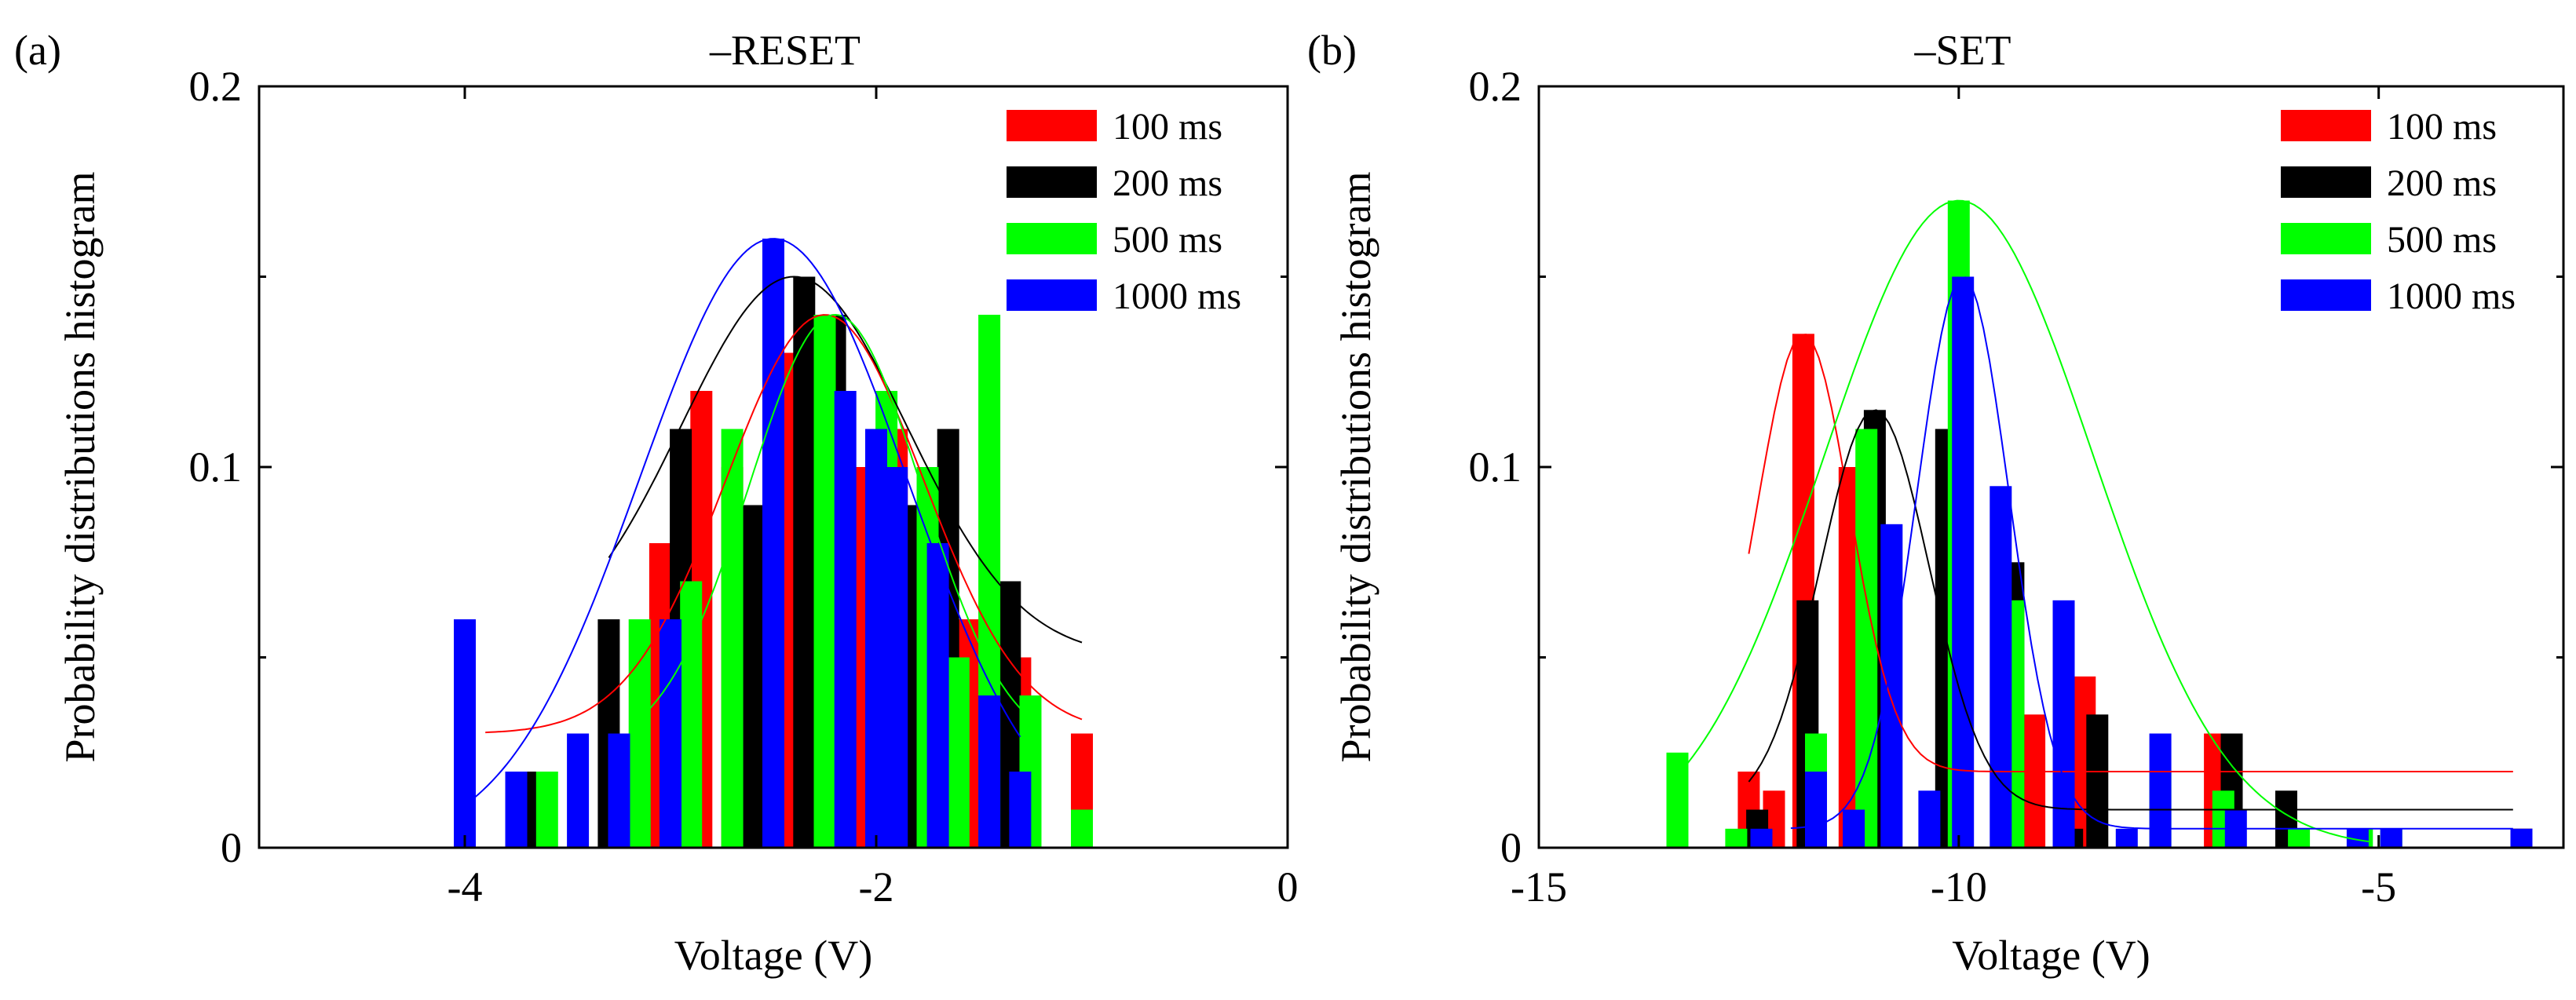 Image resolution: width=2576 pixels, height=1000 pixels. I want to click on panel-tag: (b), so click(1332, 51).